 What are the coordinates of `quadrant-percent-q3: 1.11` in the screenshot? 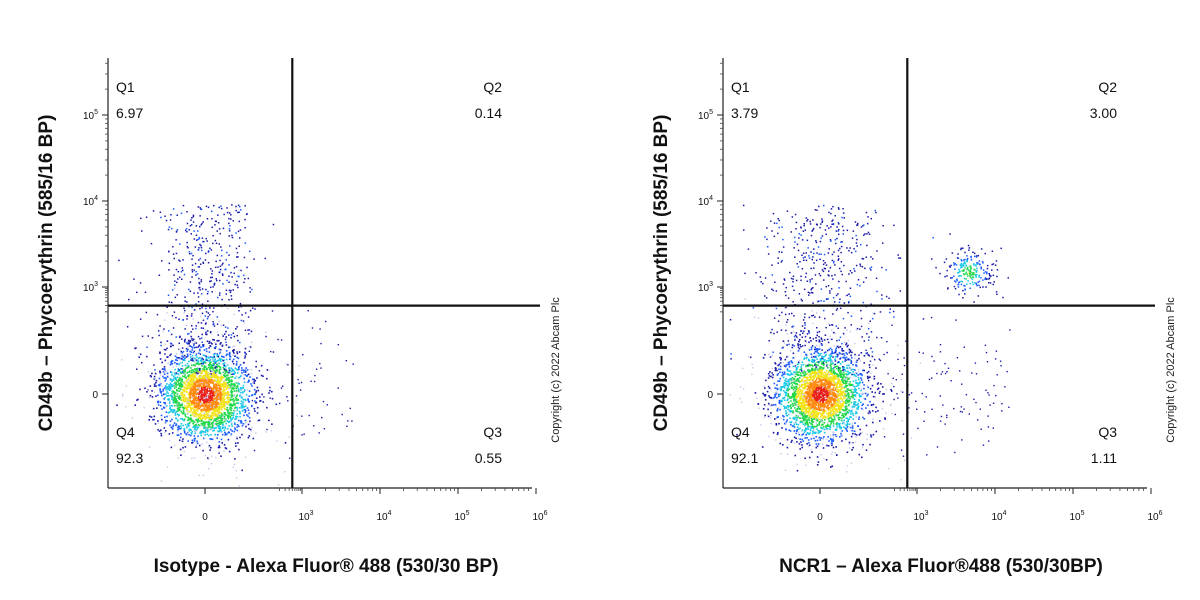 It's located at (1104, 458).